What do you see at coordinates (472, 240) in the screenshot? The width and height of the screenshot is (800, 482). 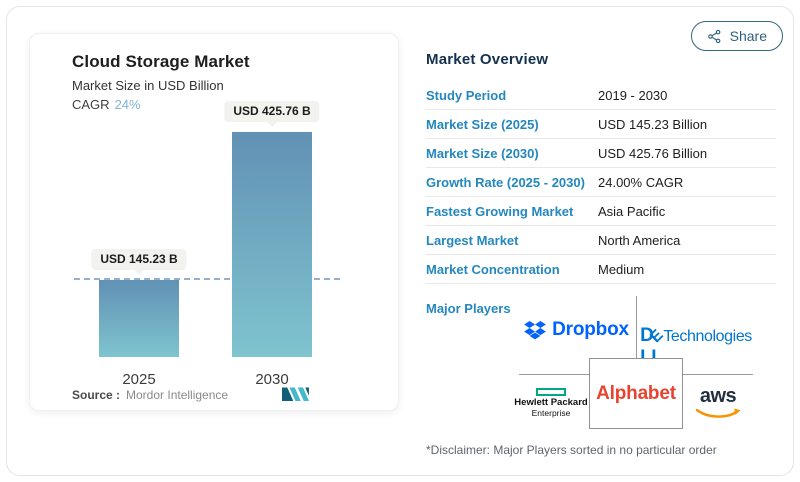 I see `row-label: Largest Market` at bounding box center [472, 240].